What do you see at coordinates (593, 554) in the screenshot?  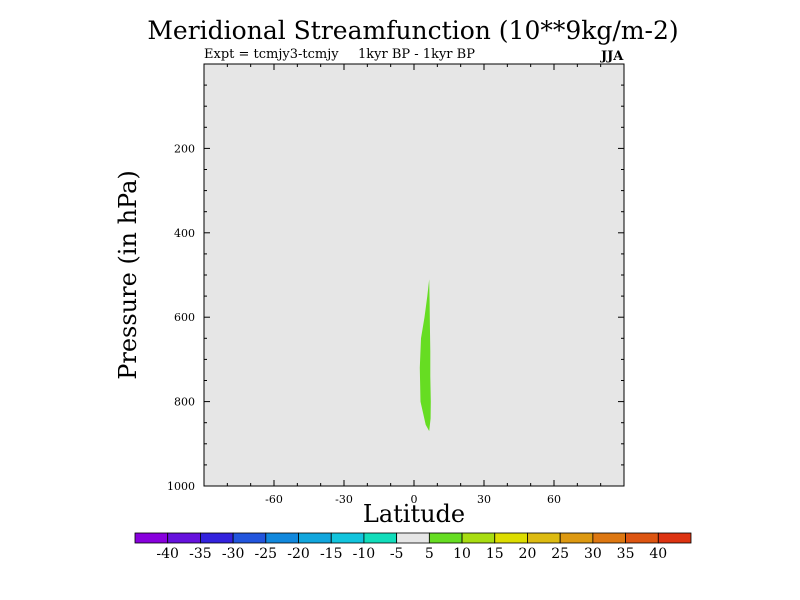 I see `colorbar-label: 30` at bounding box center [593, 554].